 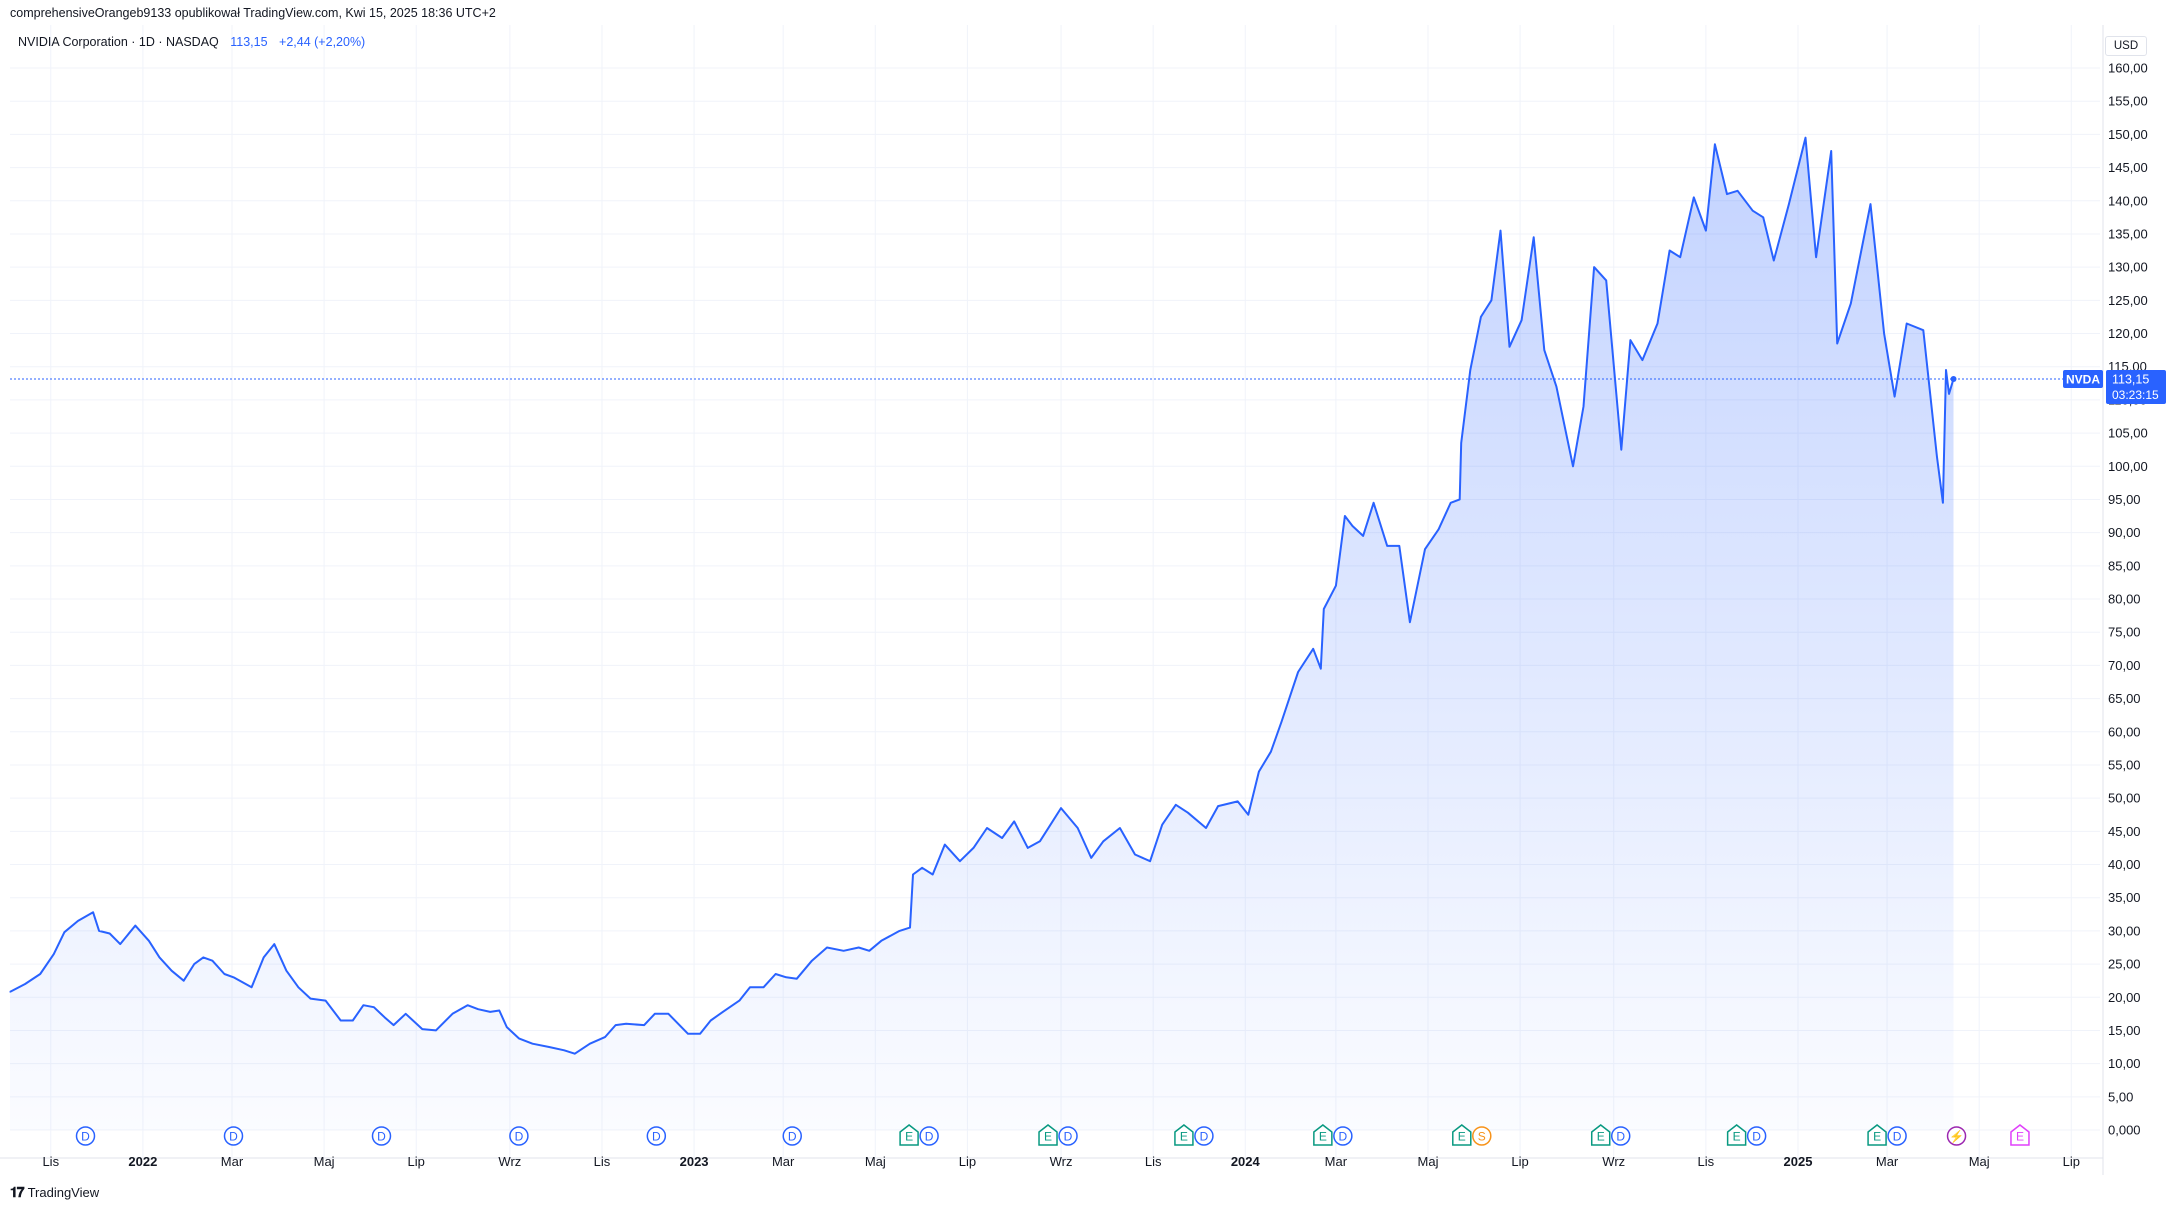 I want to click on y-tick-label: 25,00, so click(x=2124, y=964).